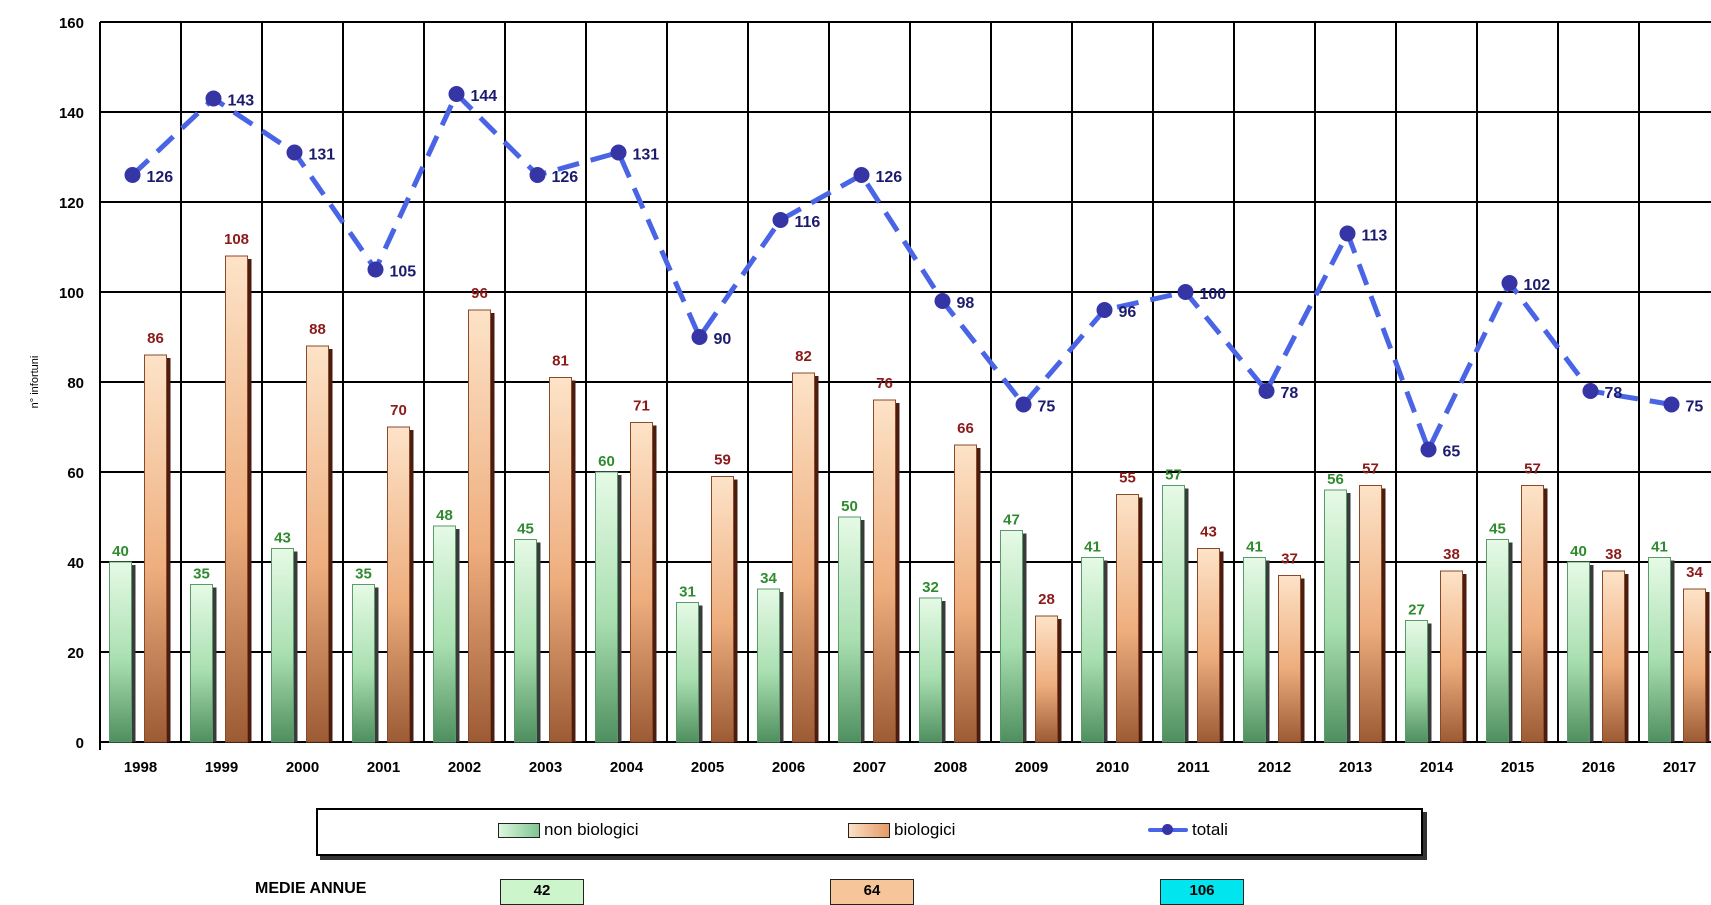 The image size is (1711, 905). Describe the element at coordinates (722, 460) in the screenshot. I see `data-label-biologici: 59` at that location.